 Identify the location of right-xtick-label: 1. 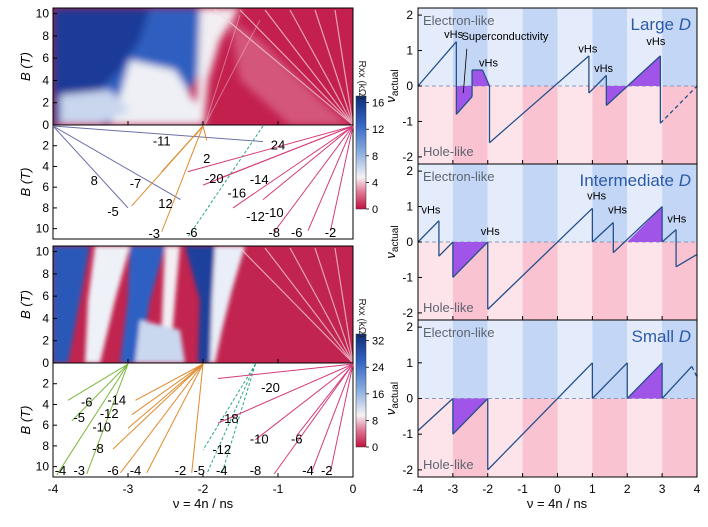
(592, 489).